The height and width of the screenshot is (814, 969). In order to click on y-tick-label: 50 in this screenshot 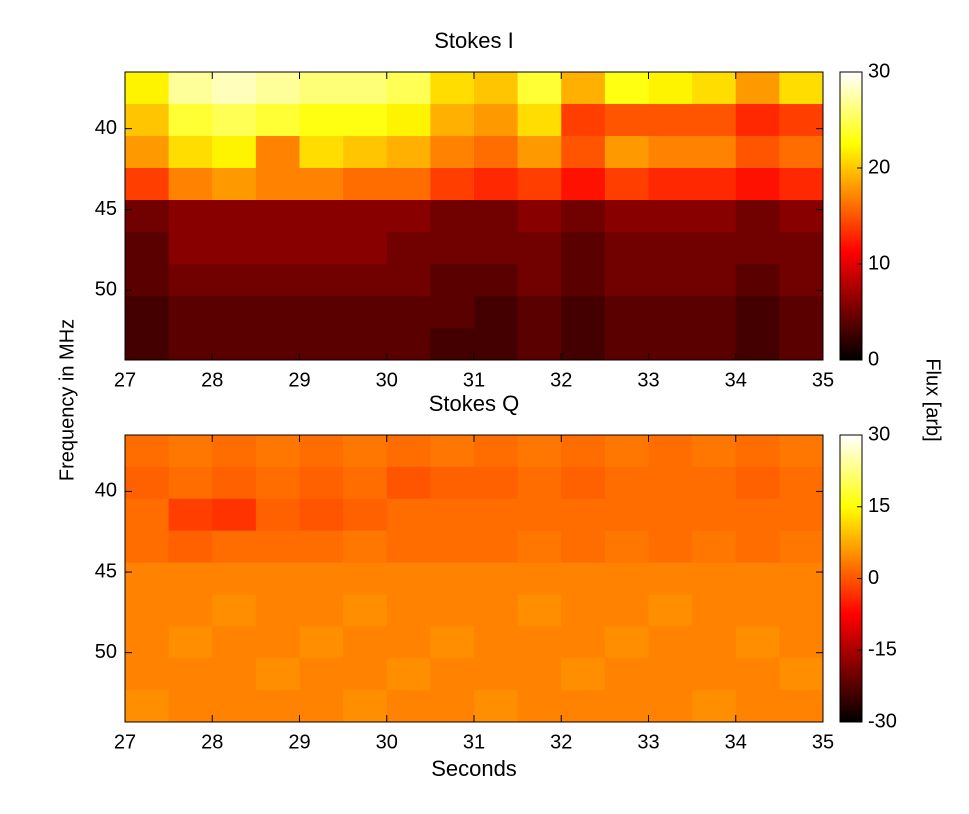, I will do `click(106, 290)`.